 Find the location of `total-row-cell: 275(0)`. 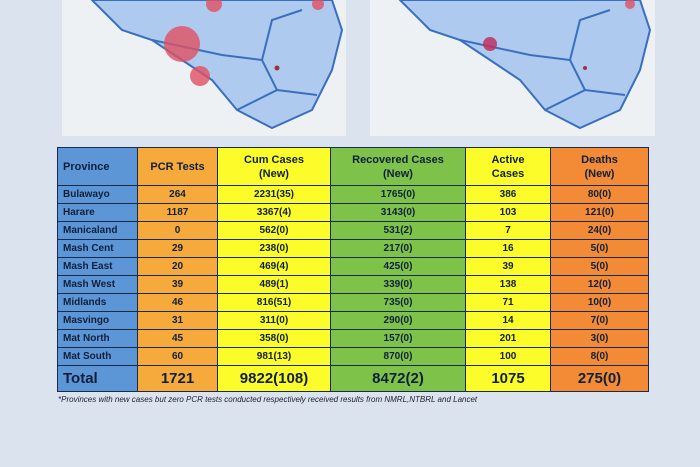

total-row-cell: 275(0) is located at coordinates (599, 378).